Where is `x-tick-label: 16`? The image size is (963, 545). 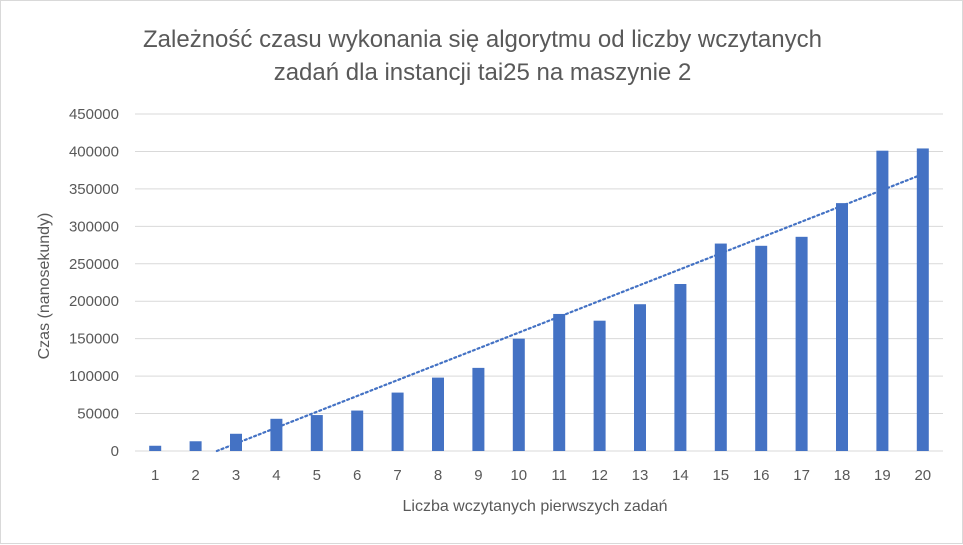
x-tick-label: 16 is located at coordinates (761, 475).